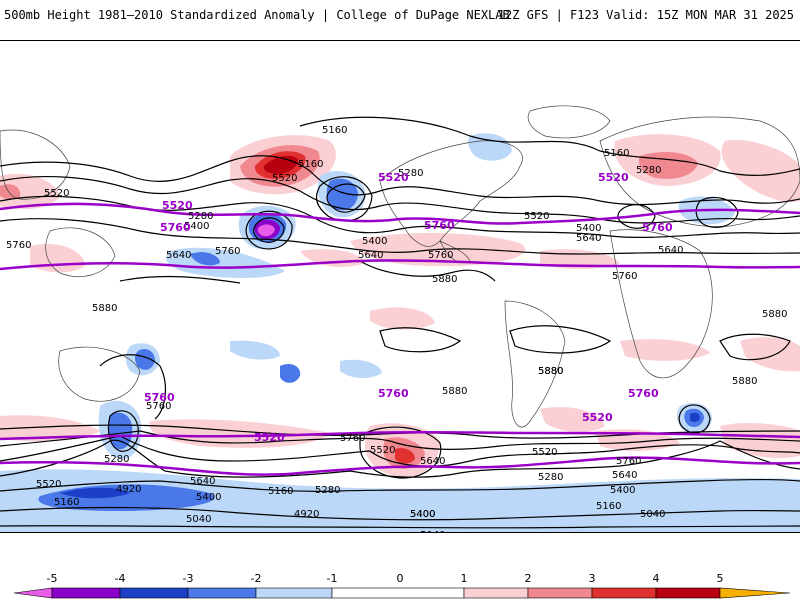  Describe the element at coordinates (52, 578) in the screenshot. I see `colorbar-tick-label: -5` at that location.